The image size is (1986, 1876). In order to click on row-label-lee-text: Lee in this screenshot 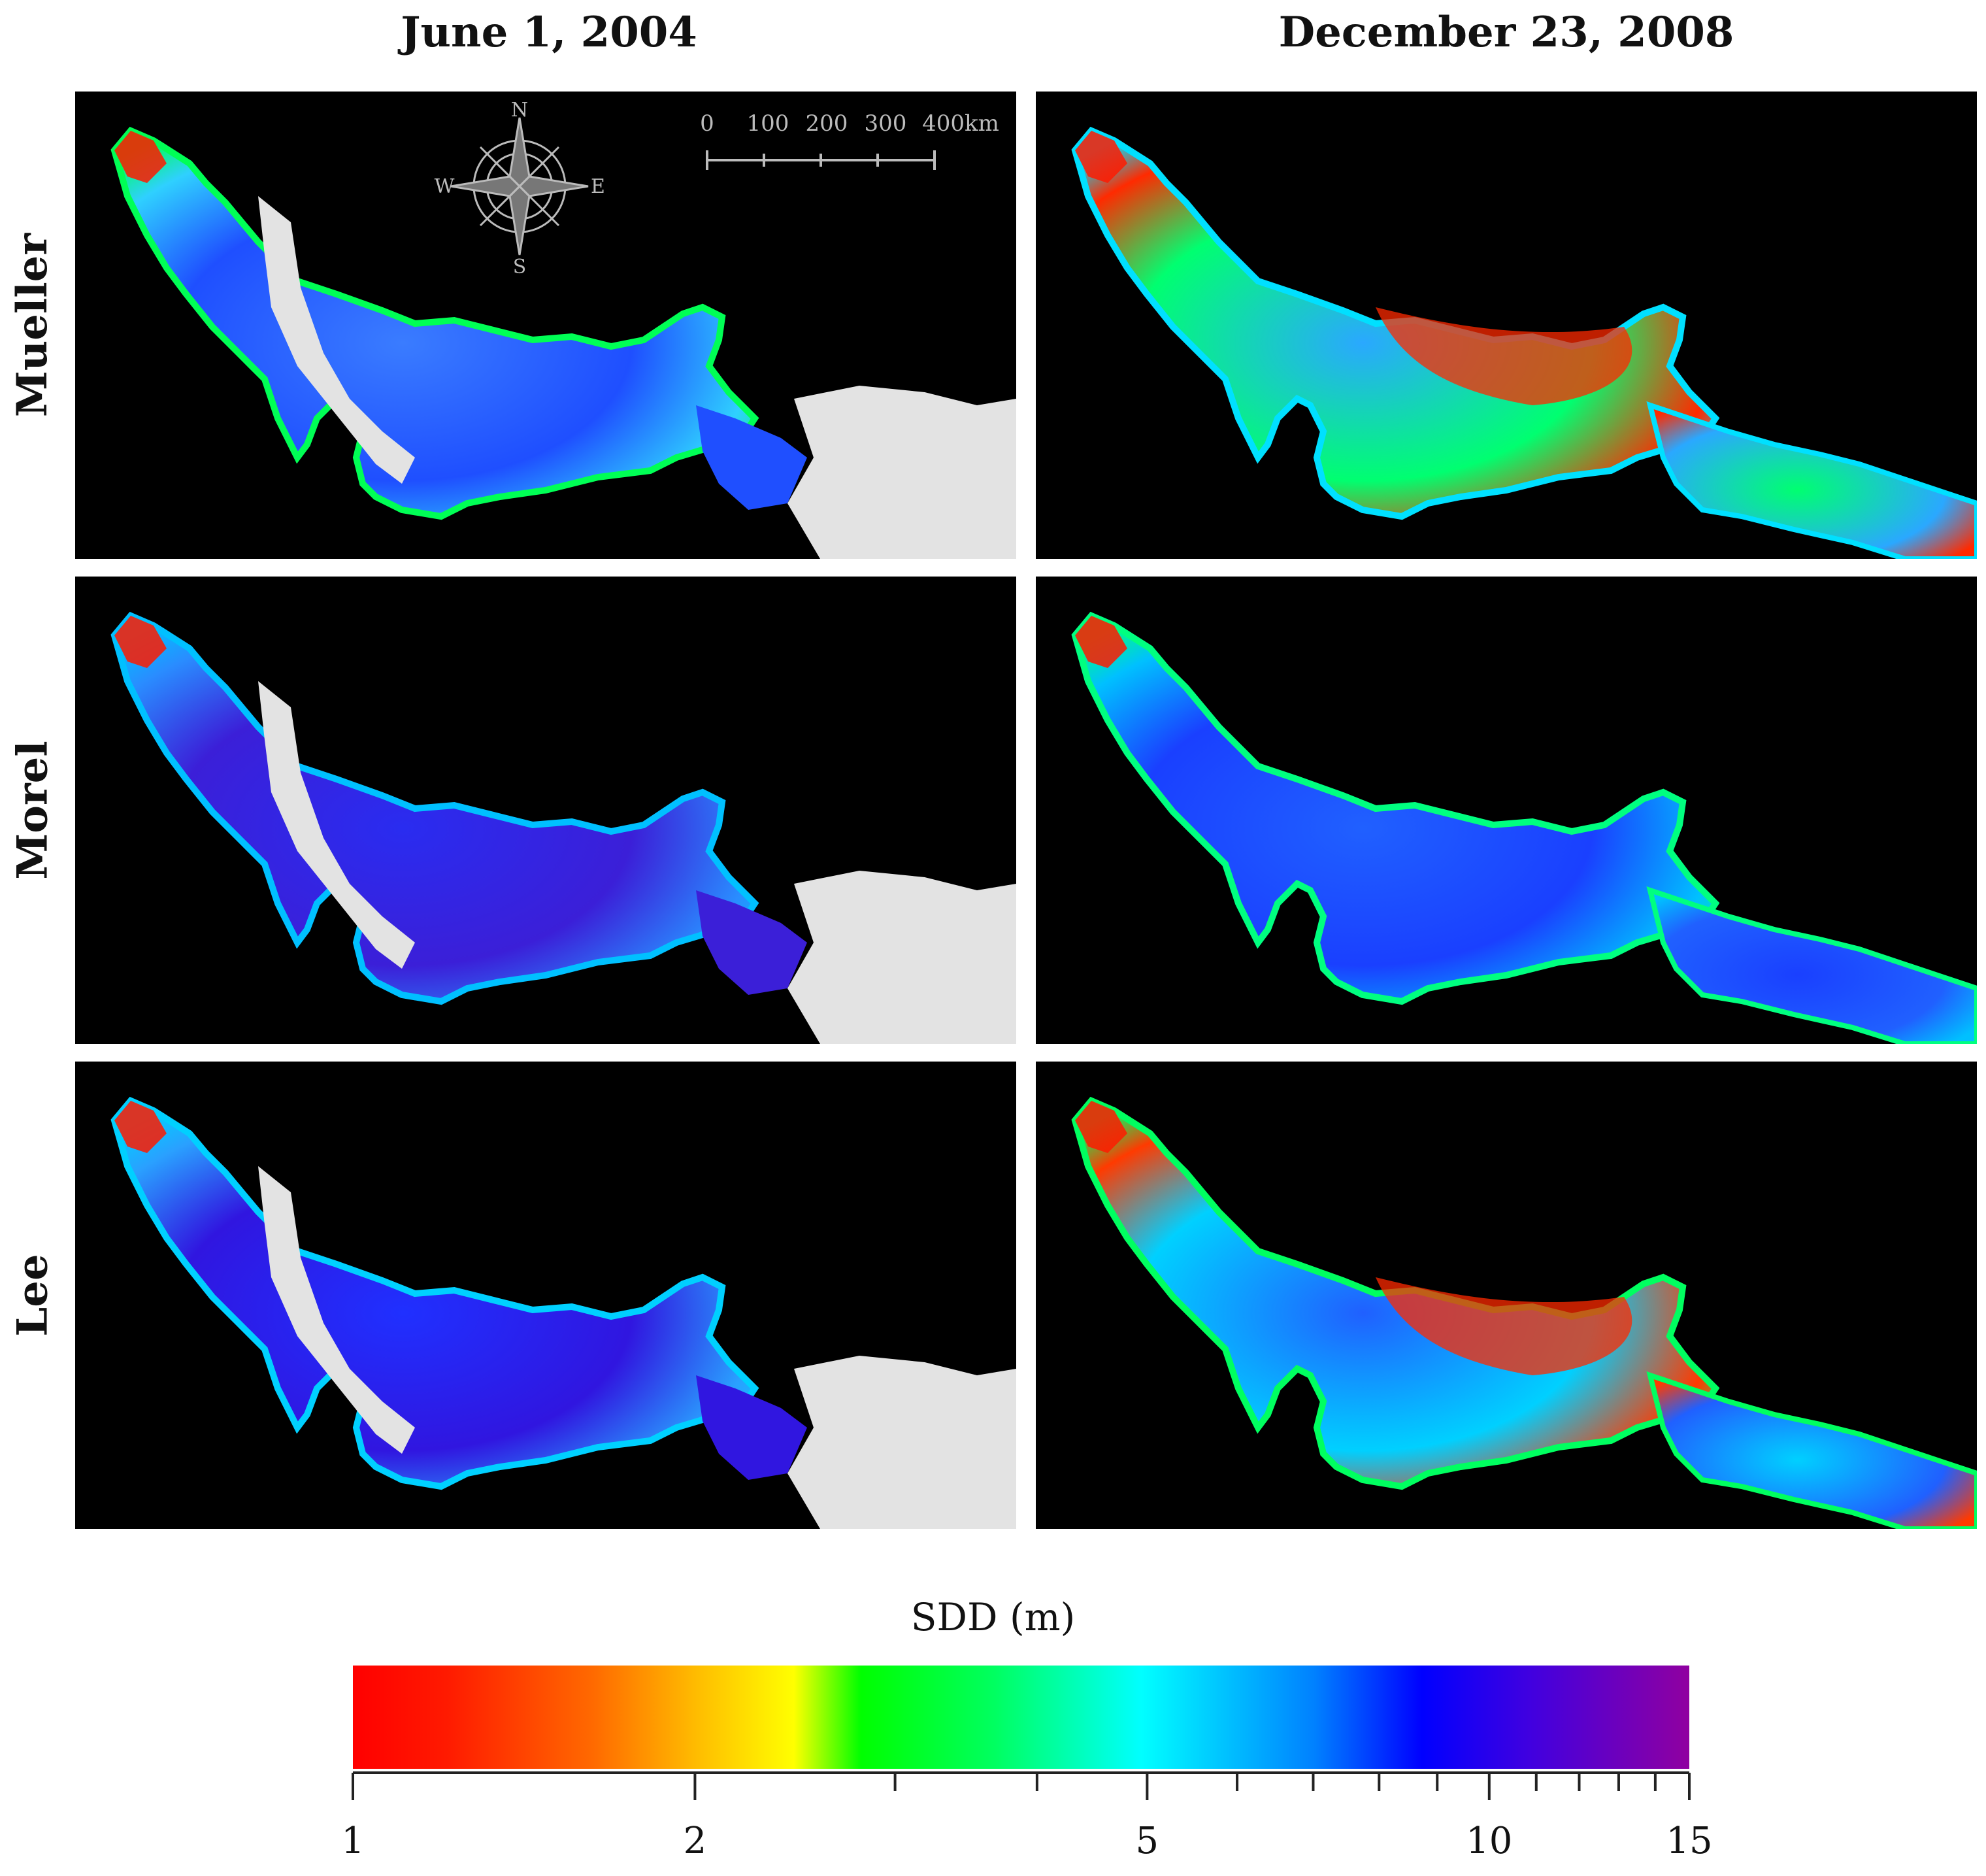, I will do `click(33, 1296)`.